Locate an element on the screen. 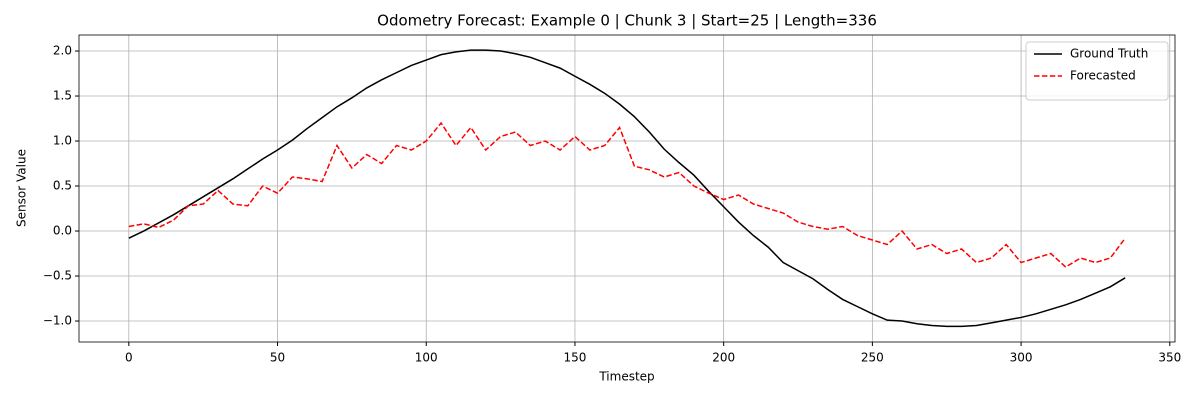 This screenshot has height=404, width=1200. x-tick-label: 0 is located at coordinates (129, 358).